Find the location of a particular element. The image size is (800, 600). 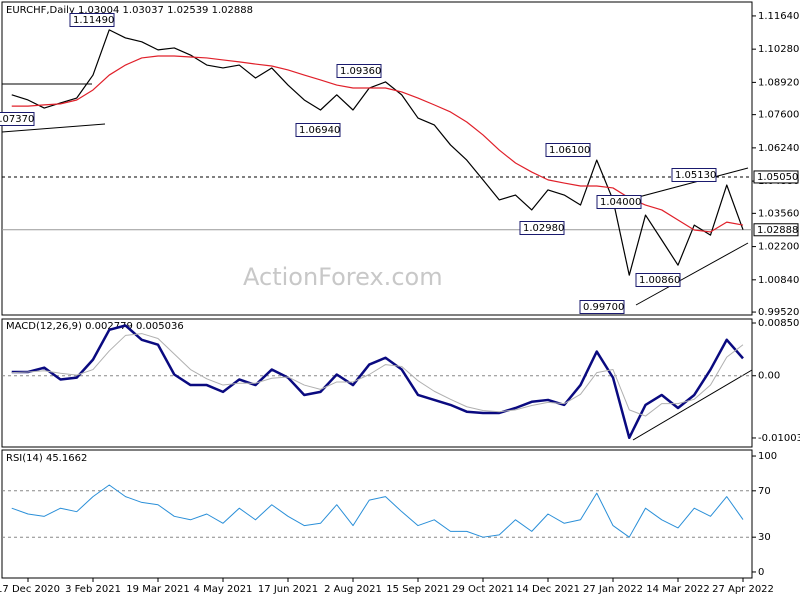

rsi-title: RSI(14) 45.1662 is located at coordinates (46, 458).